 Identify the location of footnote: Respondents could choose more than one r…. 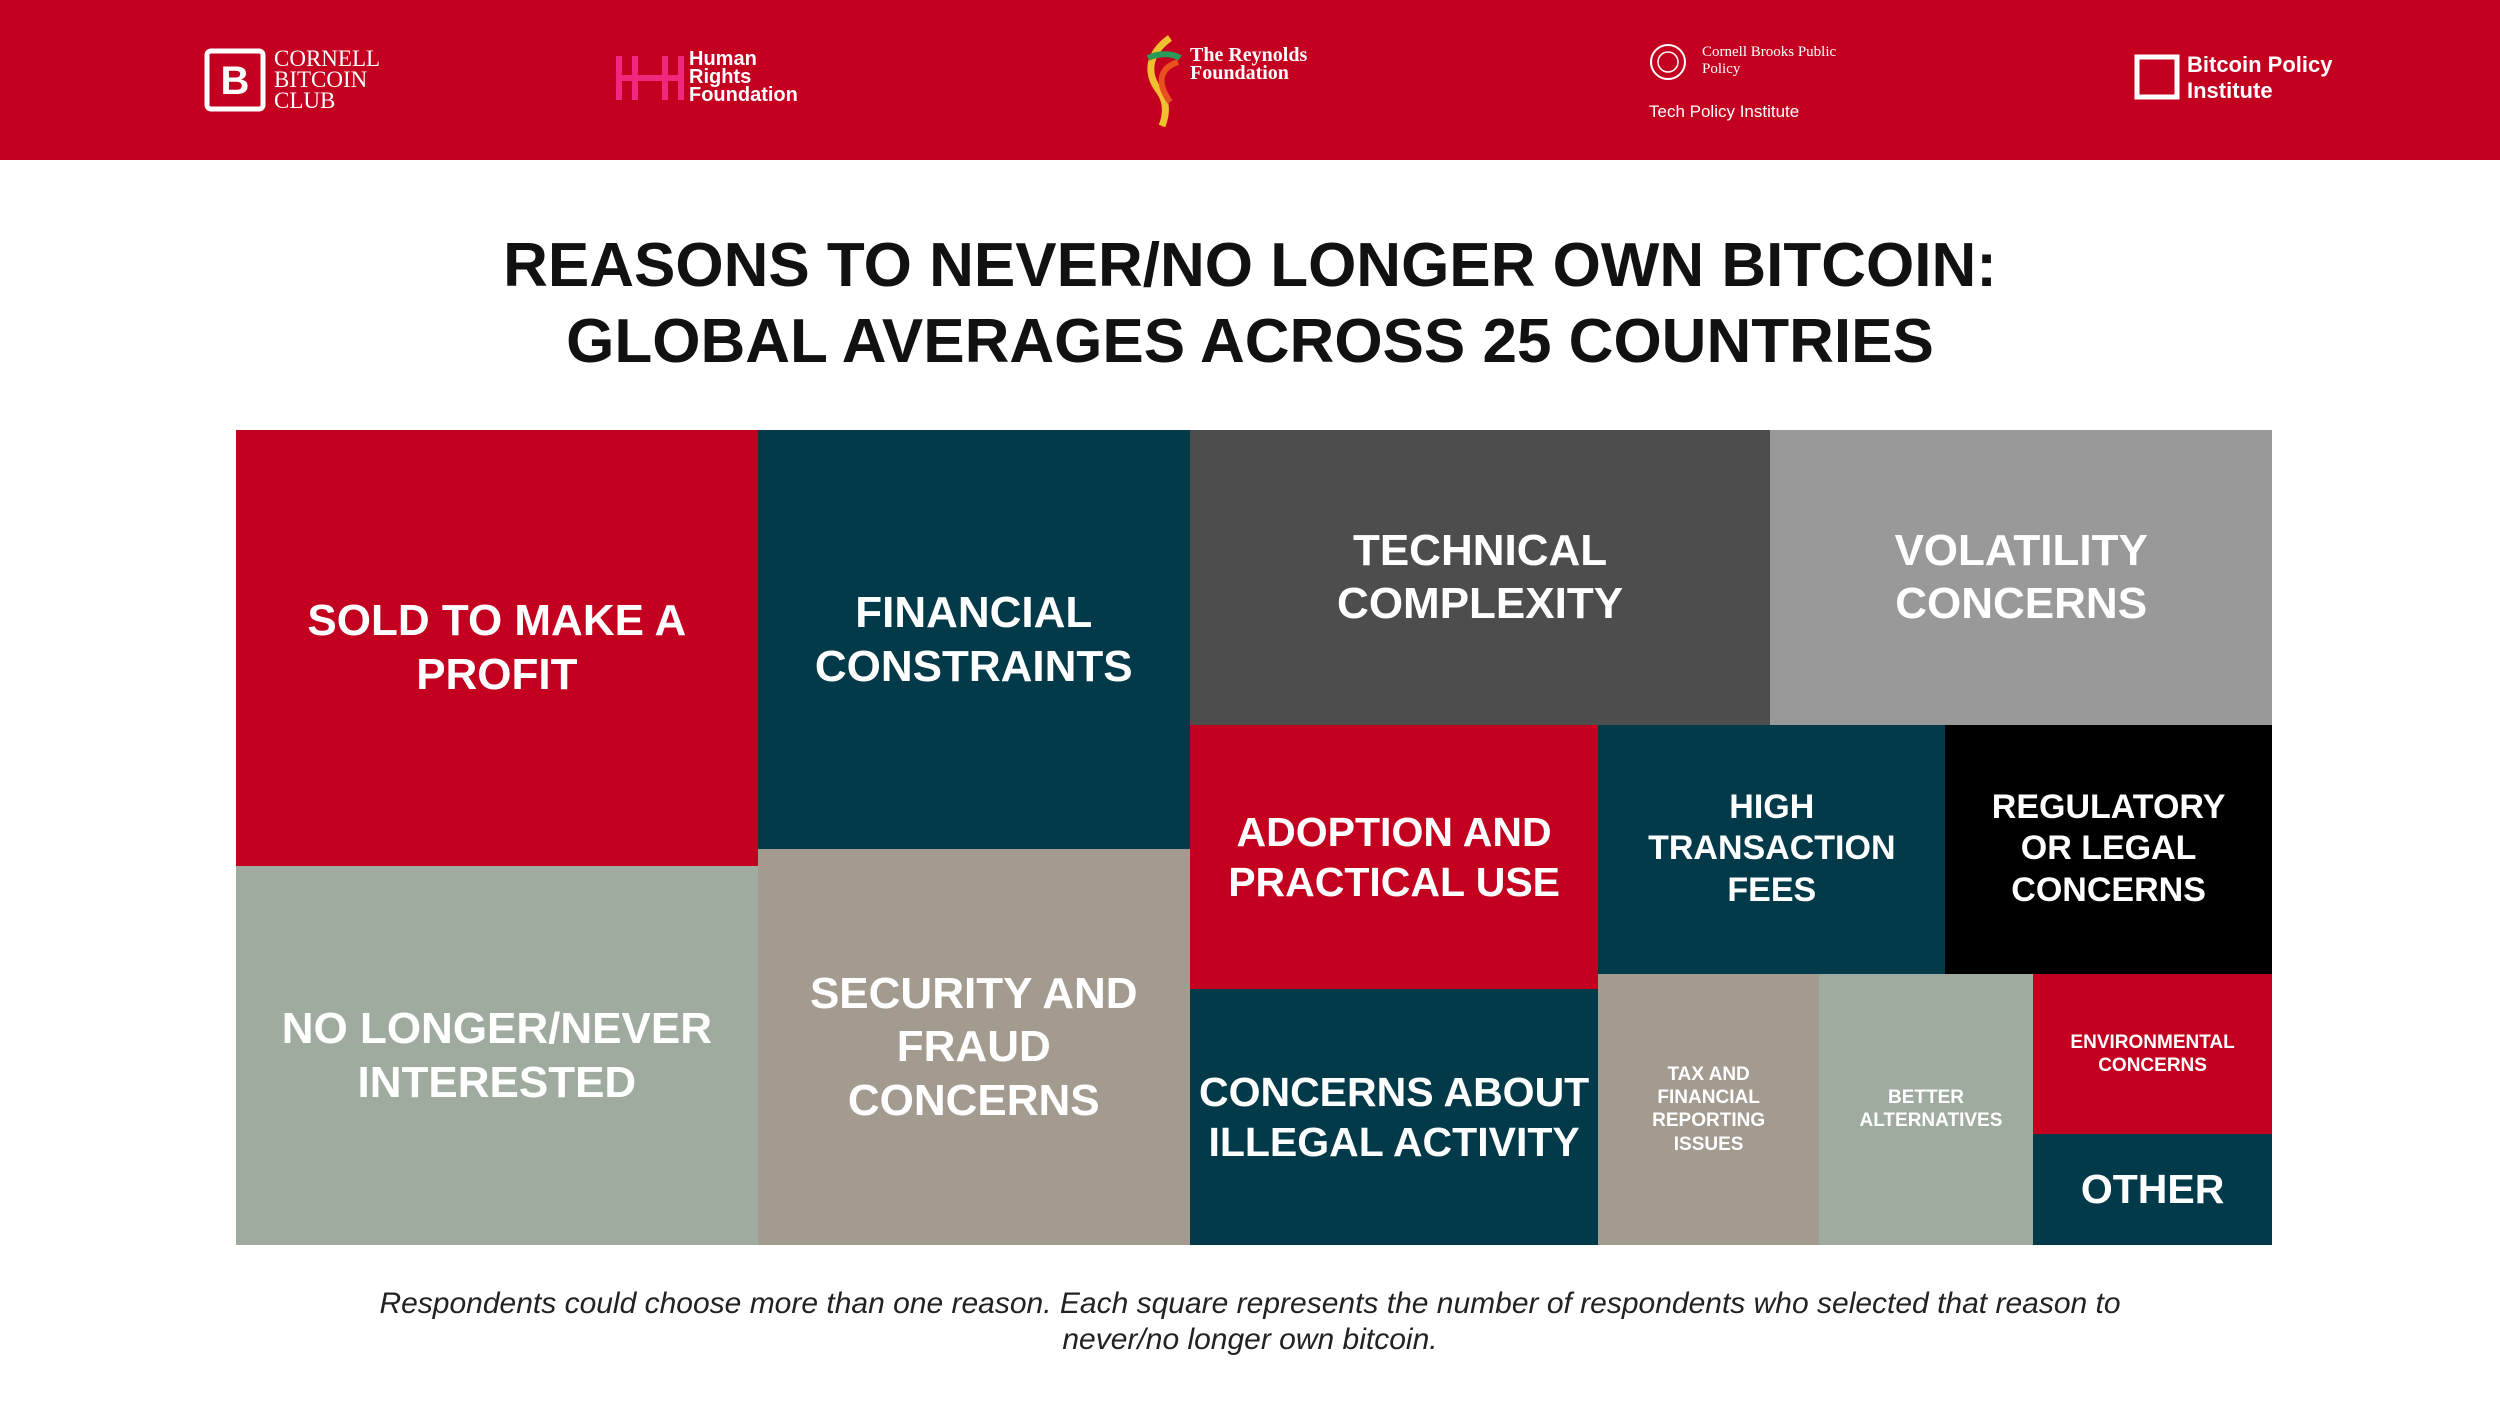
(1250, 1321).